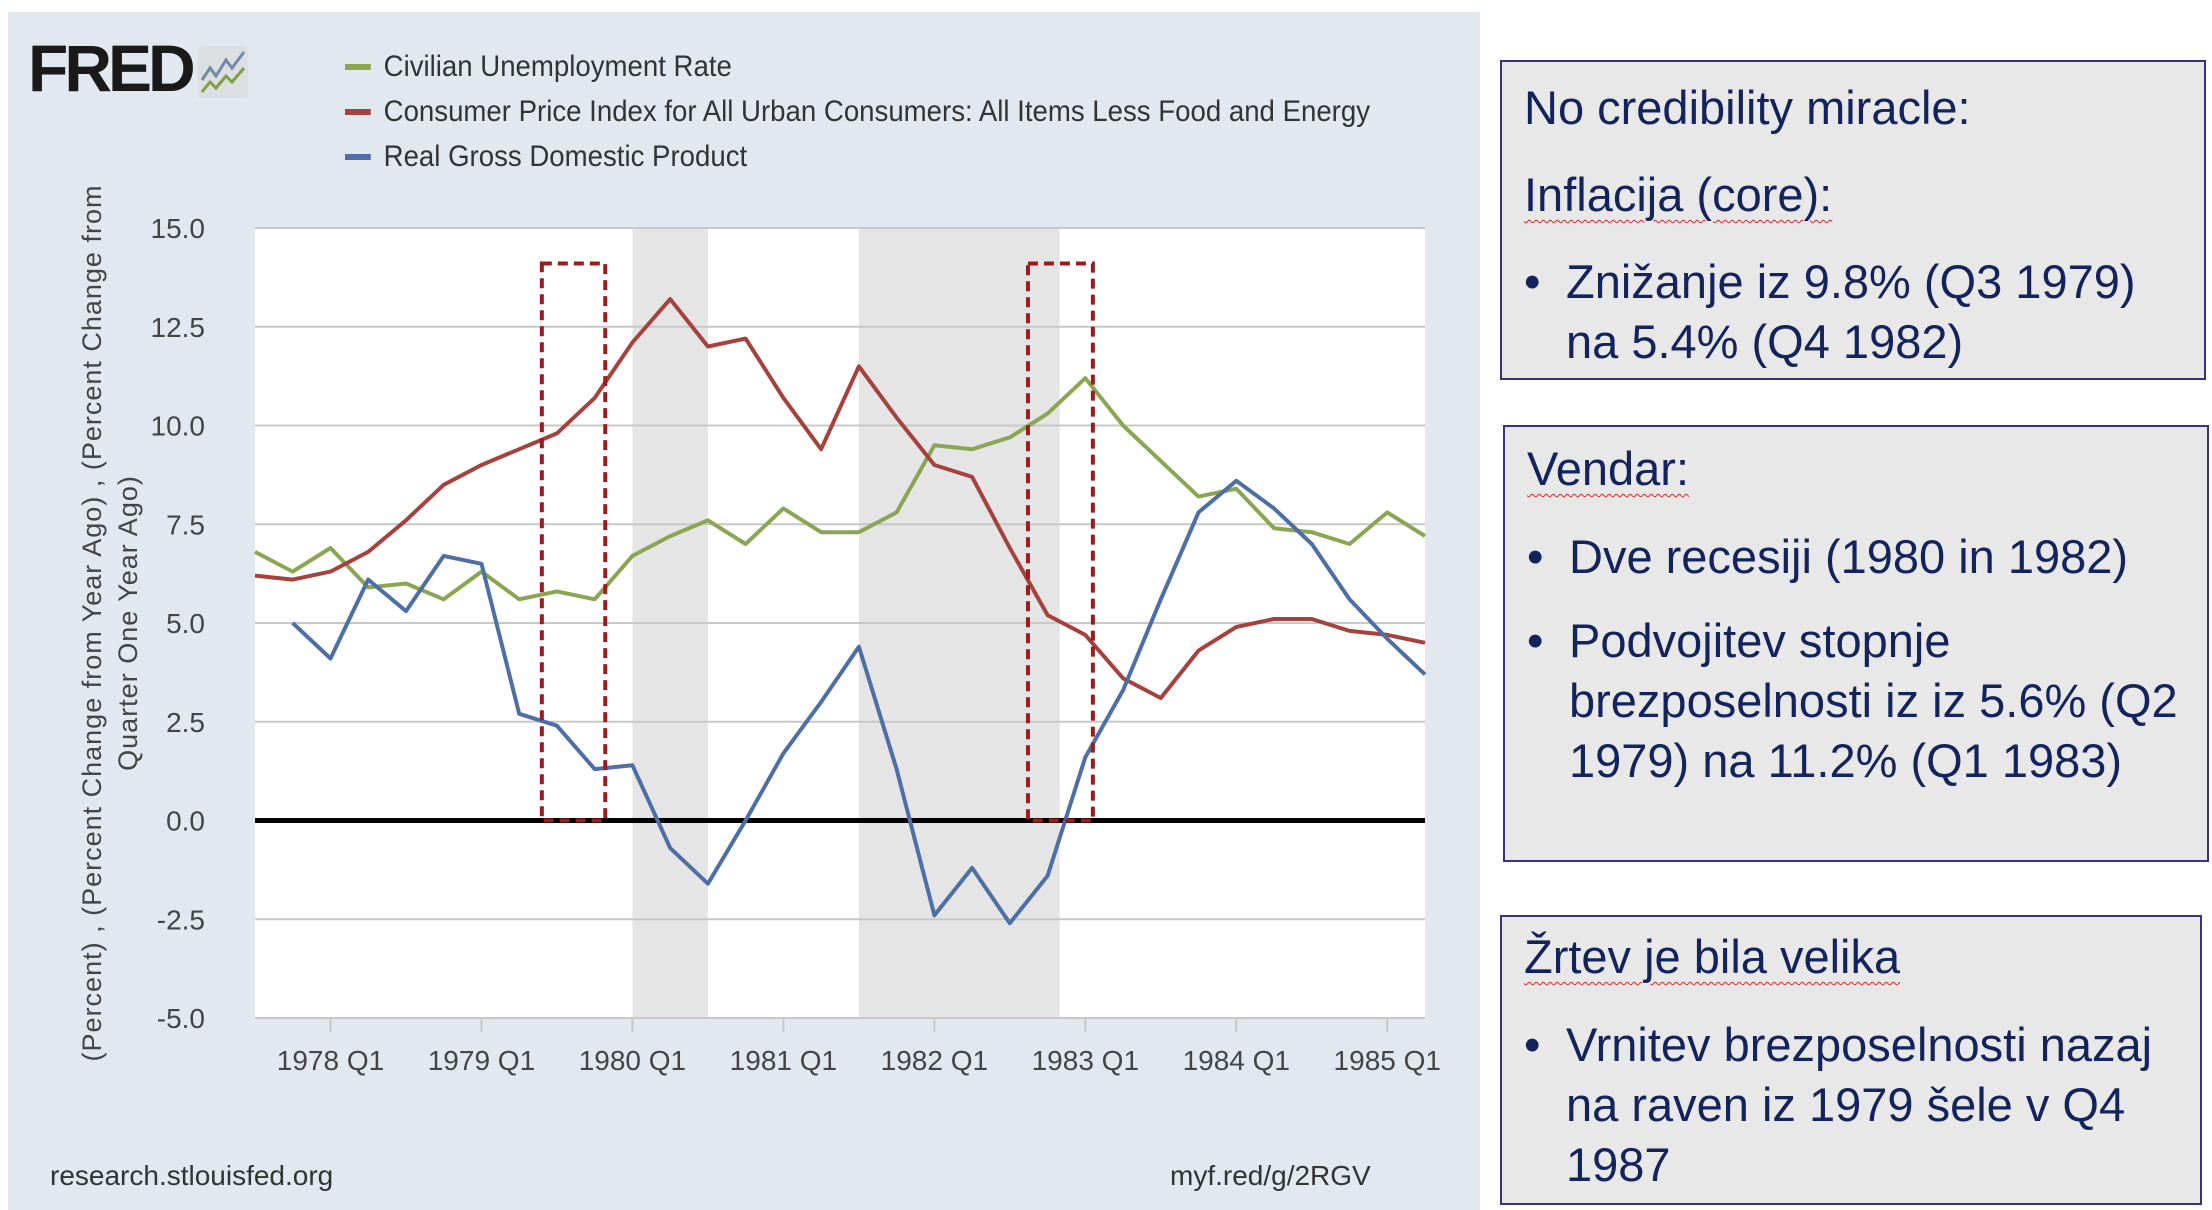 This screenshot has height=1210, width=2212. I want to click on legend-label: Civilian Unemployment Rate, so click(557, 66).